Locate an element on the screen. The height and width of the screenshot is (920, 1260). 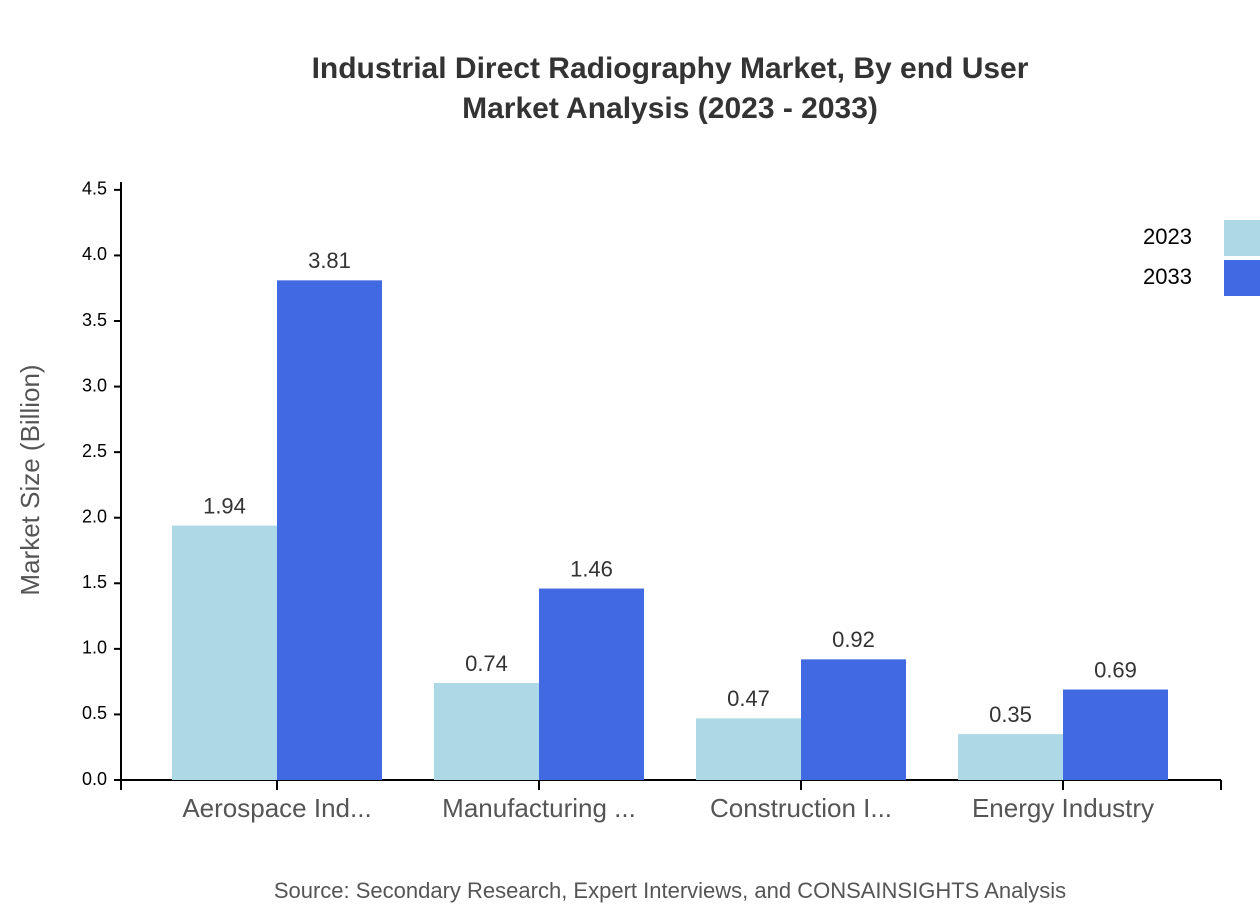
legend-label: 2023 is located at coordinates (1167, 236).